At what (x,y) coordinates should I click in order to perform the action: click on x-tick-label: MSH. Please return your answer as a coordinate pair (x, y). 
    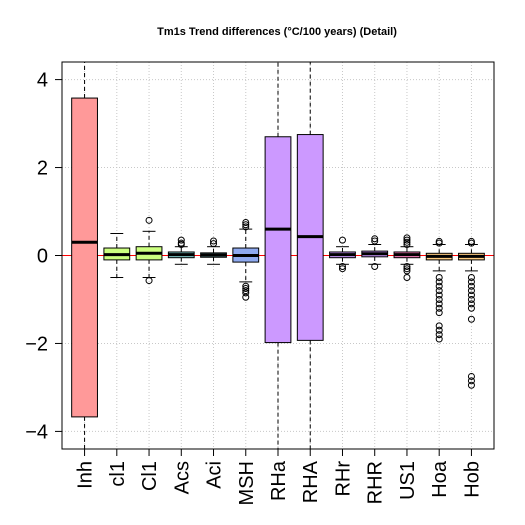
    Looking at the image, I should click on (247, 483).